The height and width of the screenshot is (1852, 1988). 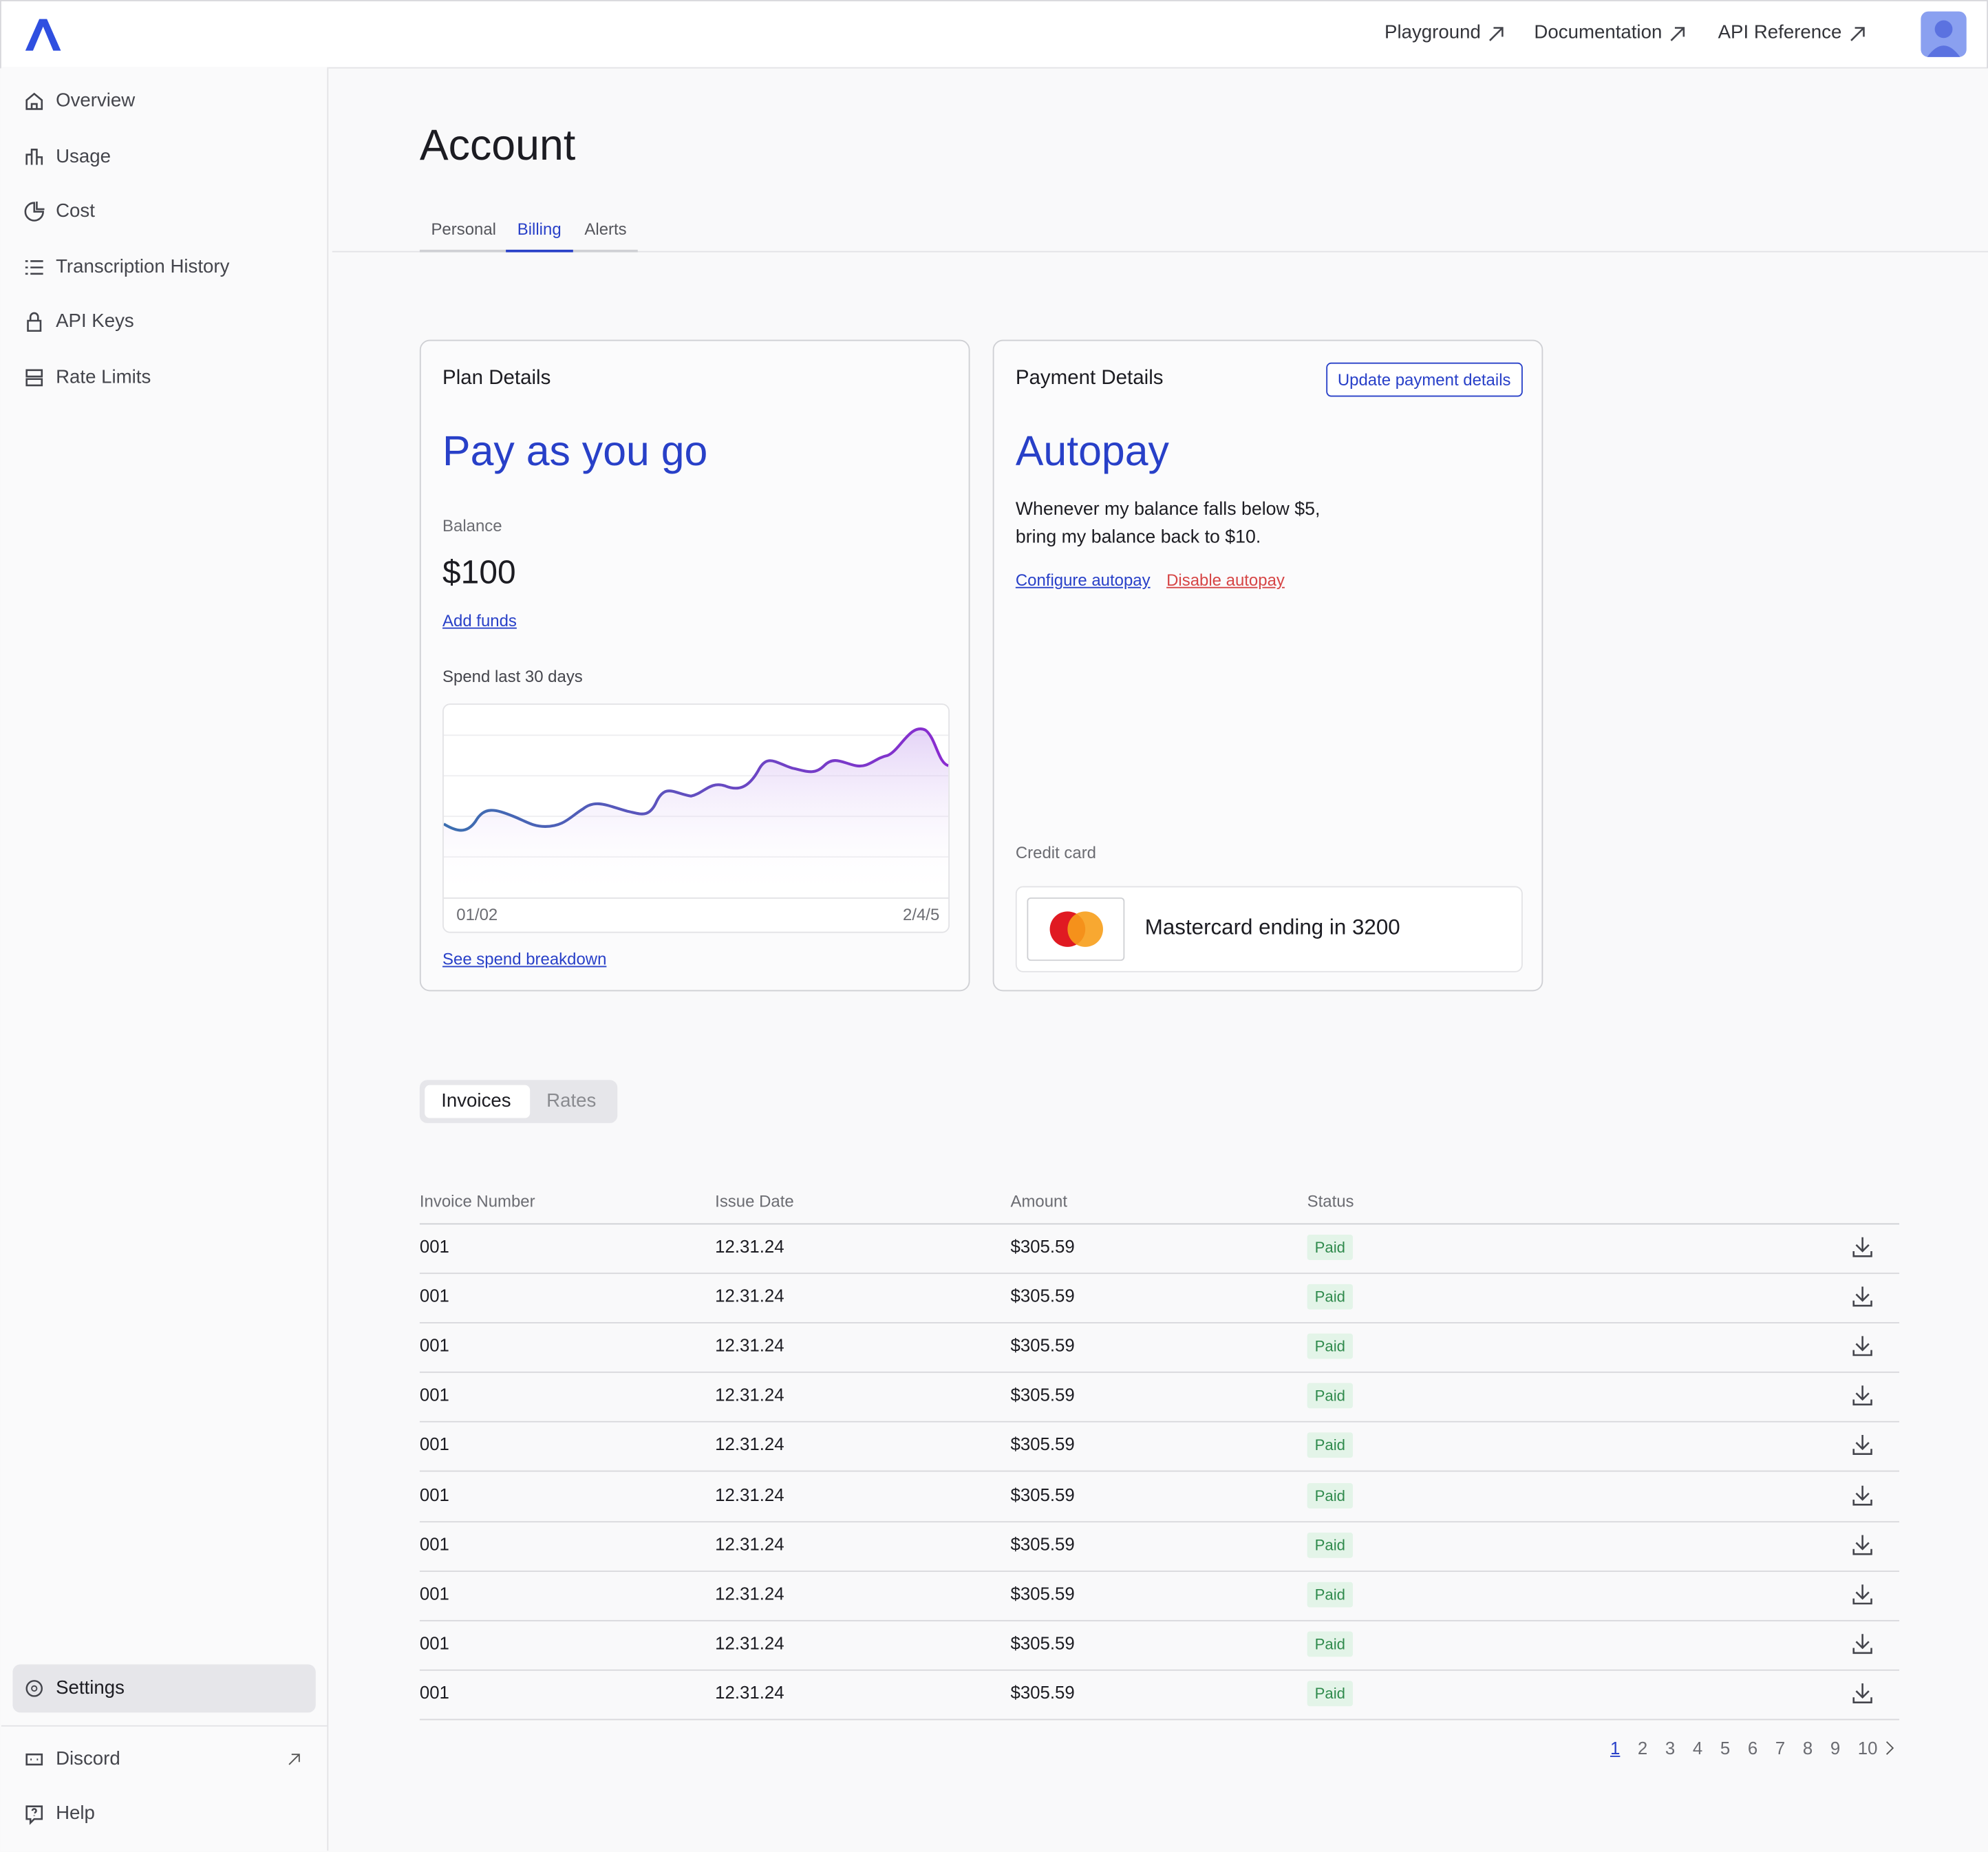 What do you see at coordinates (1752, 1748) in the screenshot?
I see `page-number: 6` at bounding box center [1752, 1748].